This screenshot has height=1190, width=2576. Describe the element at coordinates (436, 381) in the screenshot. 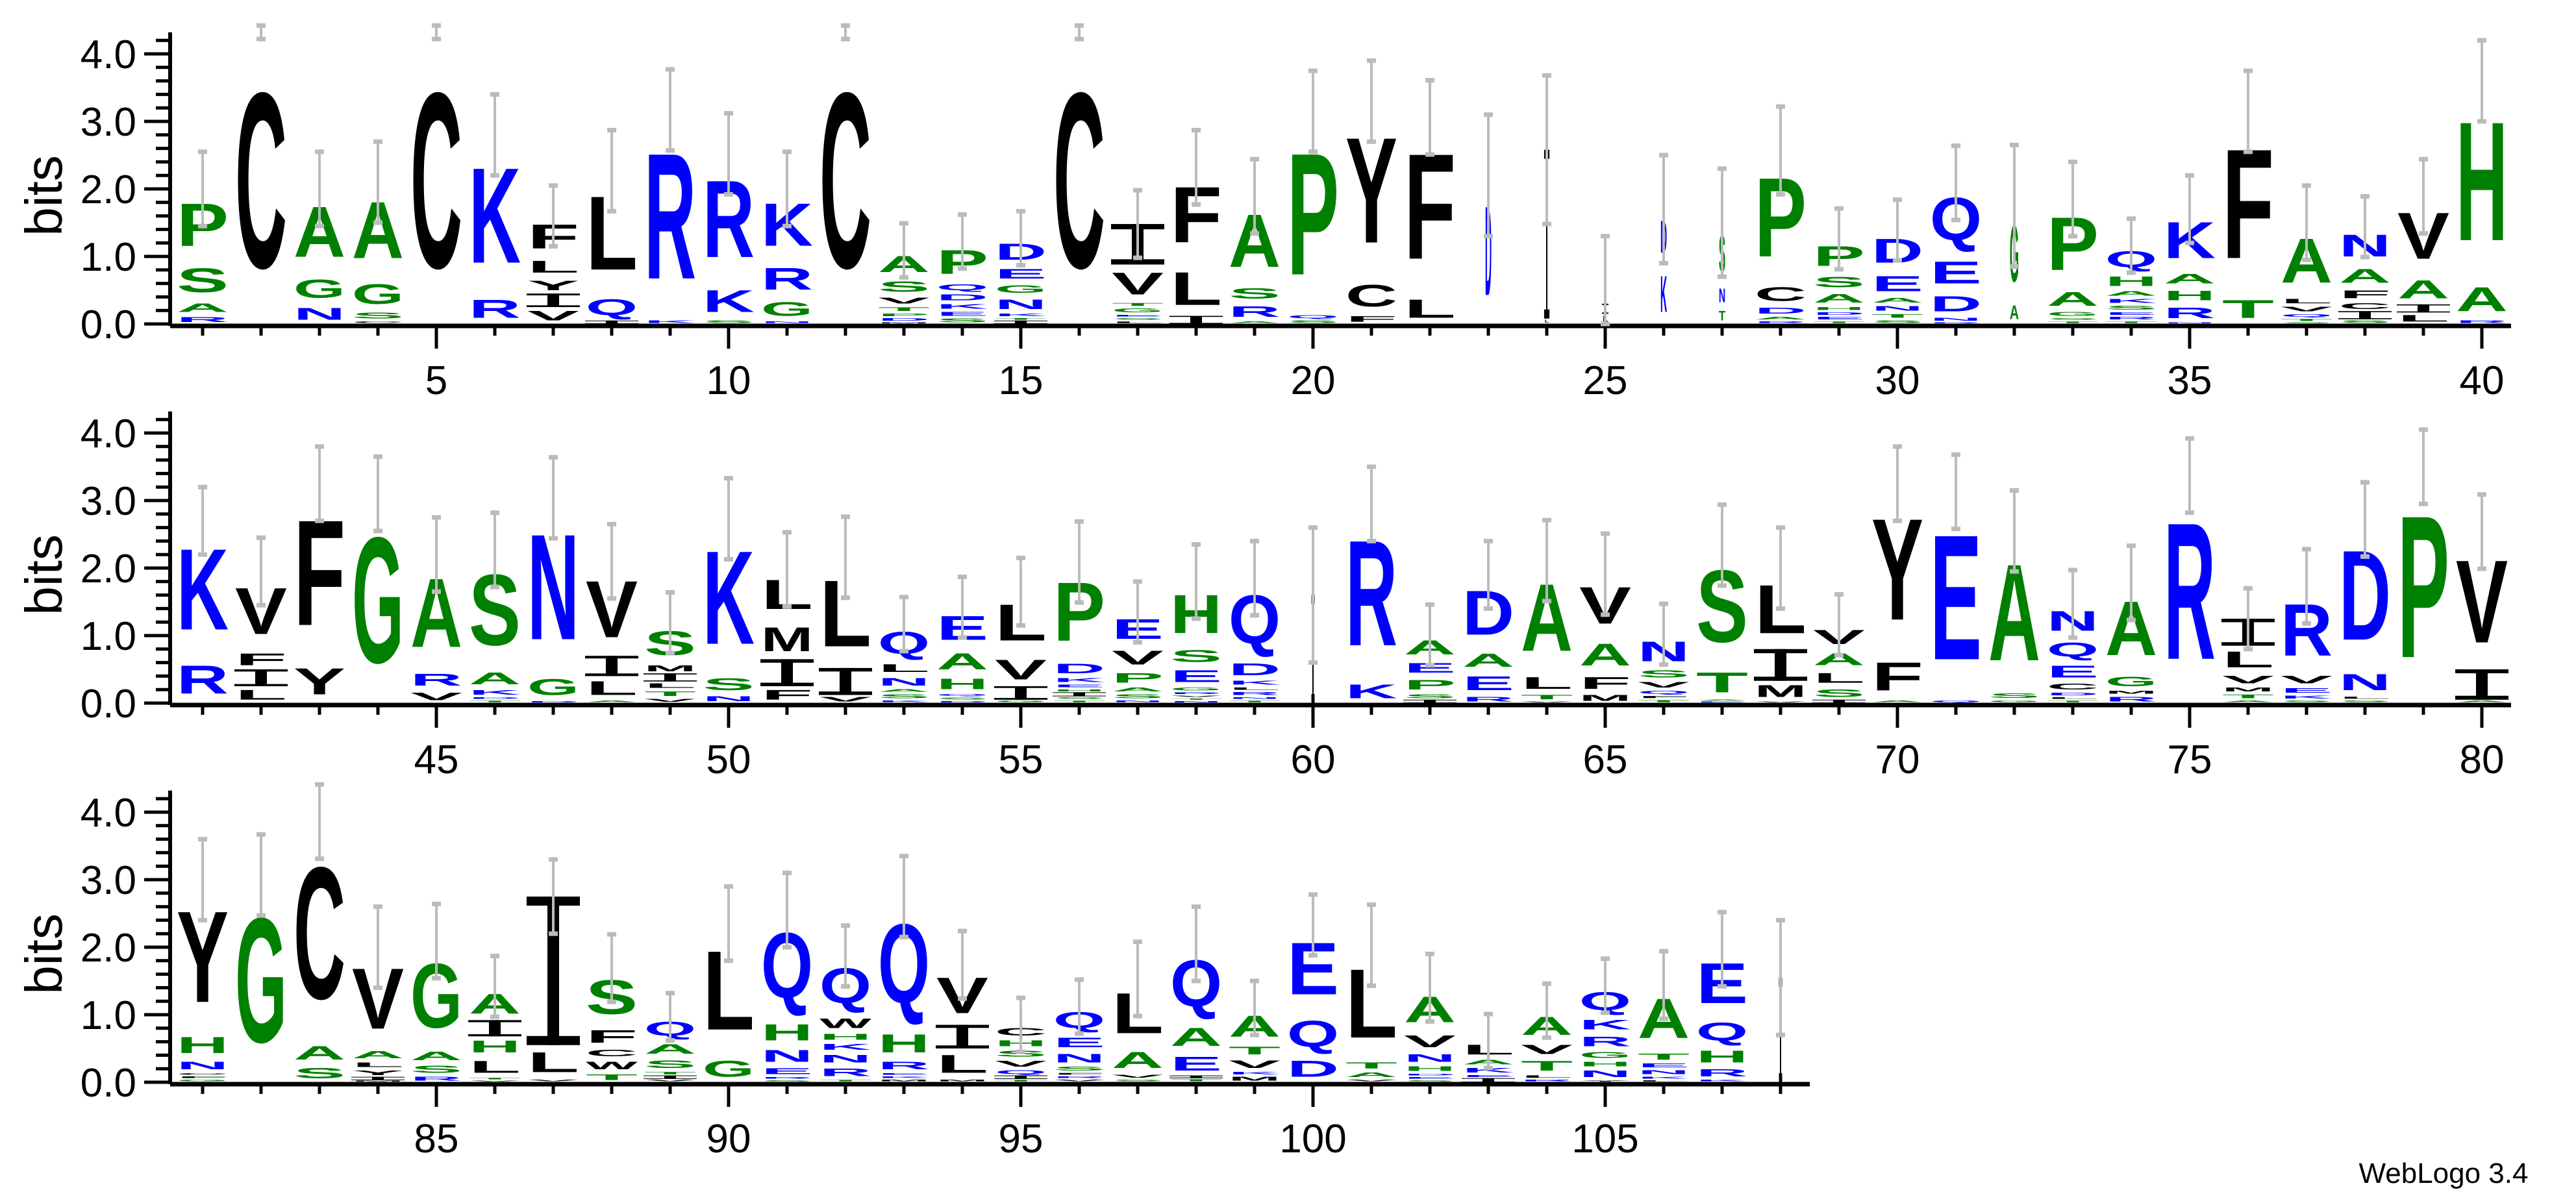

I see `x-tick-label: 5` at that location.